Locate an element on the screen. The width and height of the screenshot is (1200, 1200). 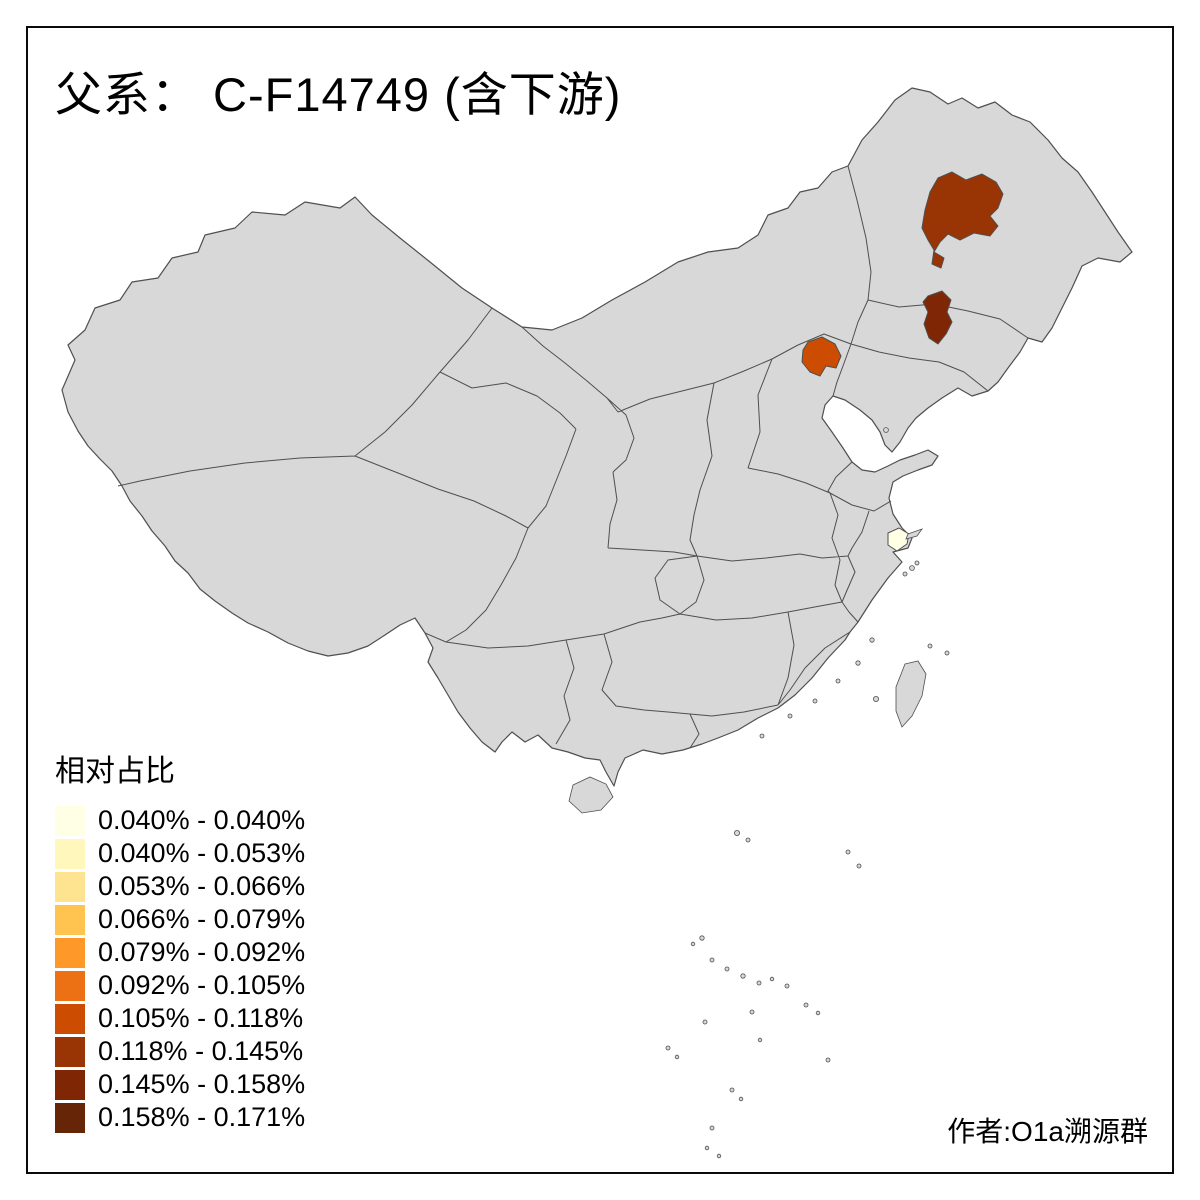
legend-row: 0.040% - 0.040% is located at coordinates (180, 820).